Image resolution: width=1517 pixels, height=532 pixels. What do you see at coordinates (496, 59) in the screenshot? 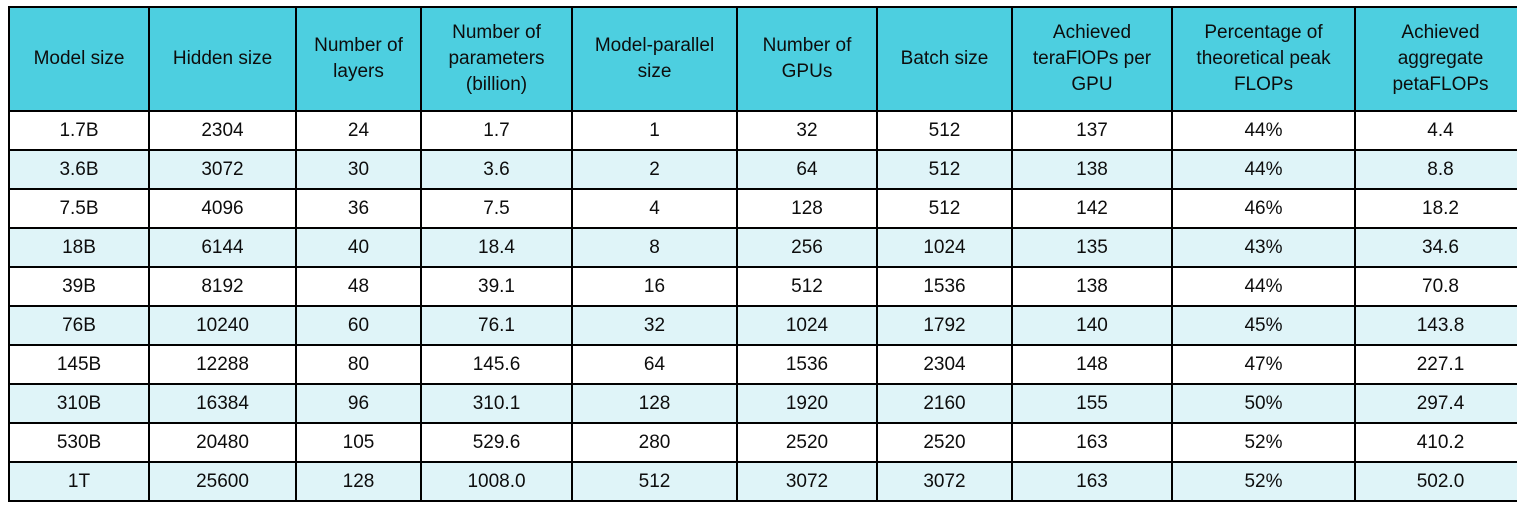
I see `column-header: Number of parameters (billion)` at bounding box center [496, 59].